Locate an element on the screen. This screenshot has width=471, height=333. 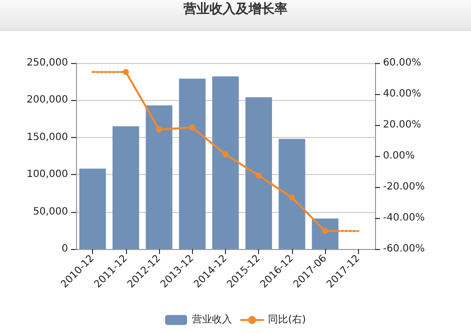
legend-label: 营业收入 is located at coordinates (212, 320).